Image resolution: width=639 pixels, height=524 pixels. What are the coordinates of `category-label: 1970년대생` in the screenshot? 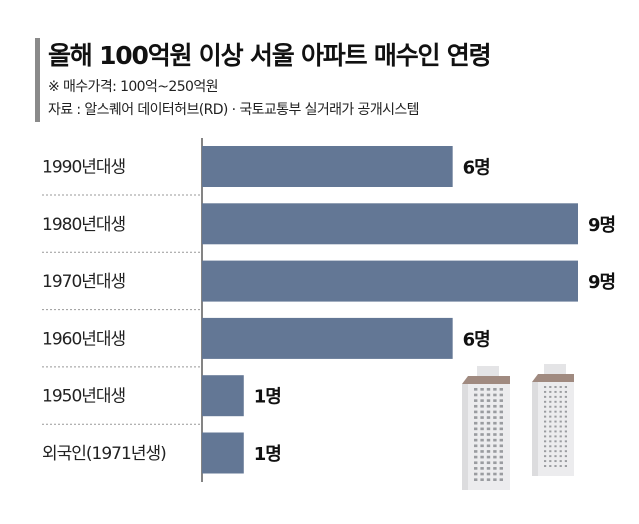 It's located at (83, 282).